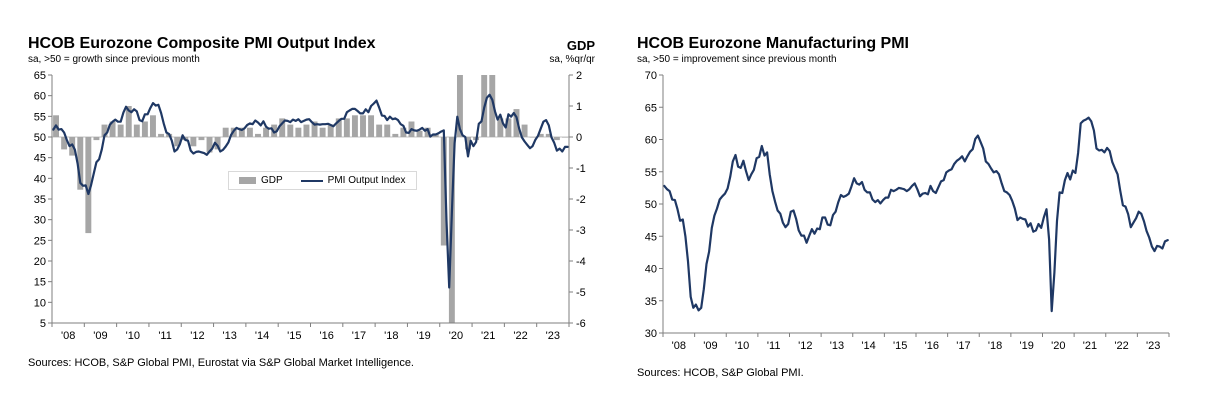  I want to click on y2-tick-label: -6, so click(581, 324).